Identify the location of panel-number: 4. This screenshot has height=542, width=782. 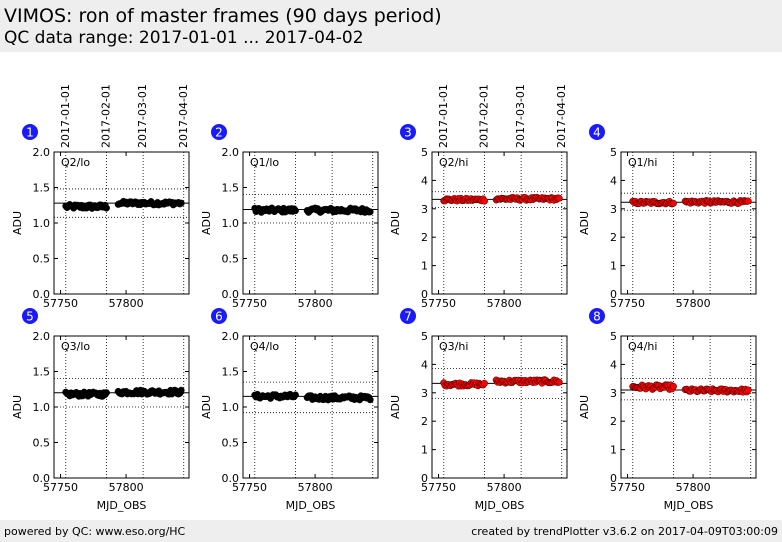
(597, 133).